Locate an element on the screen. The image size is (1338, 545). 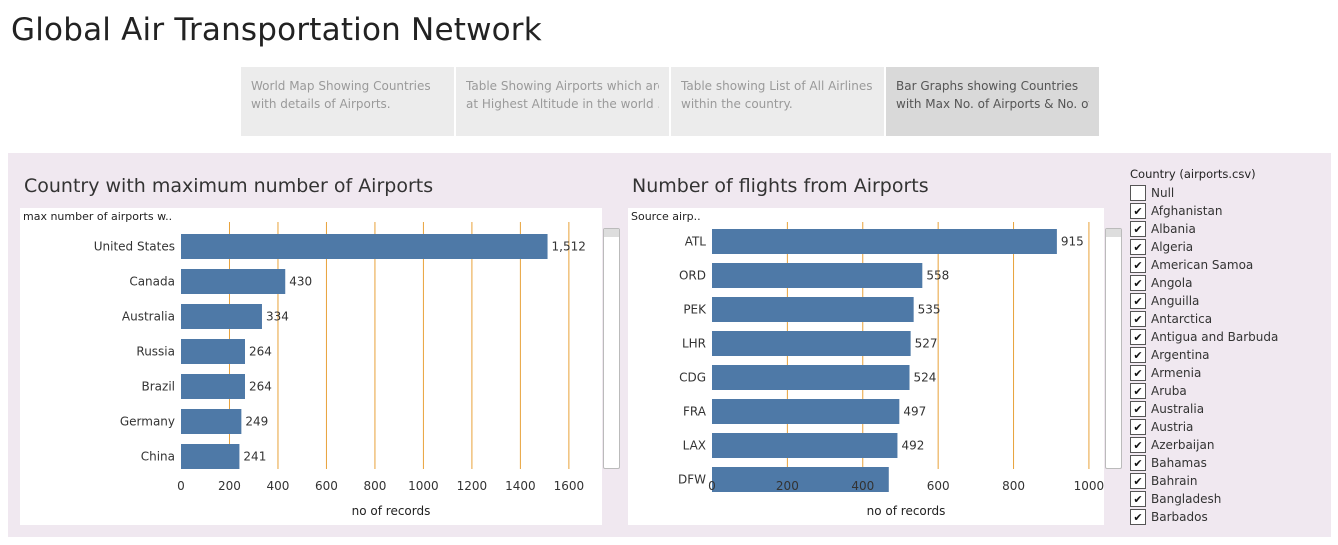
chart2-row-header: Source airp.. is located at coordinates (666, 216).